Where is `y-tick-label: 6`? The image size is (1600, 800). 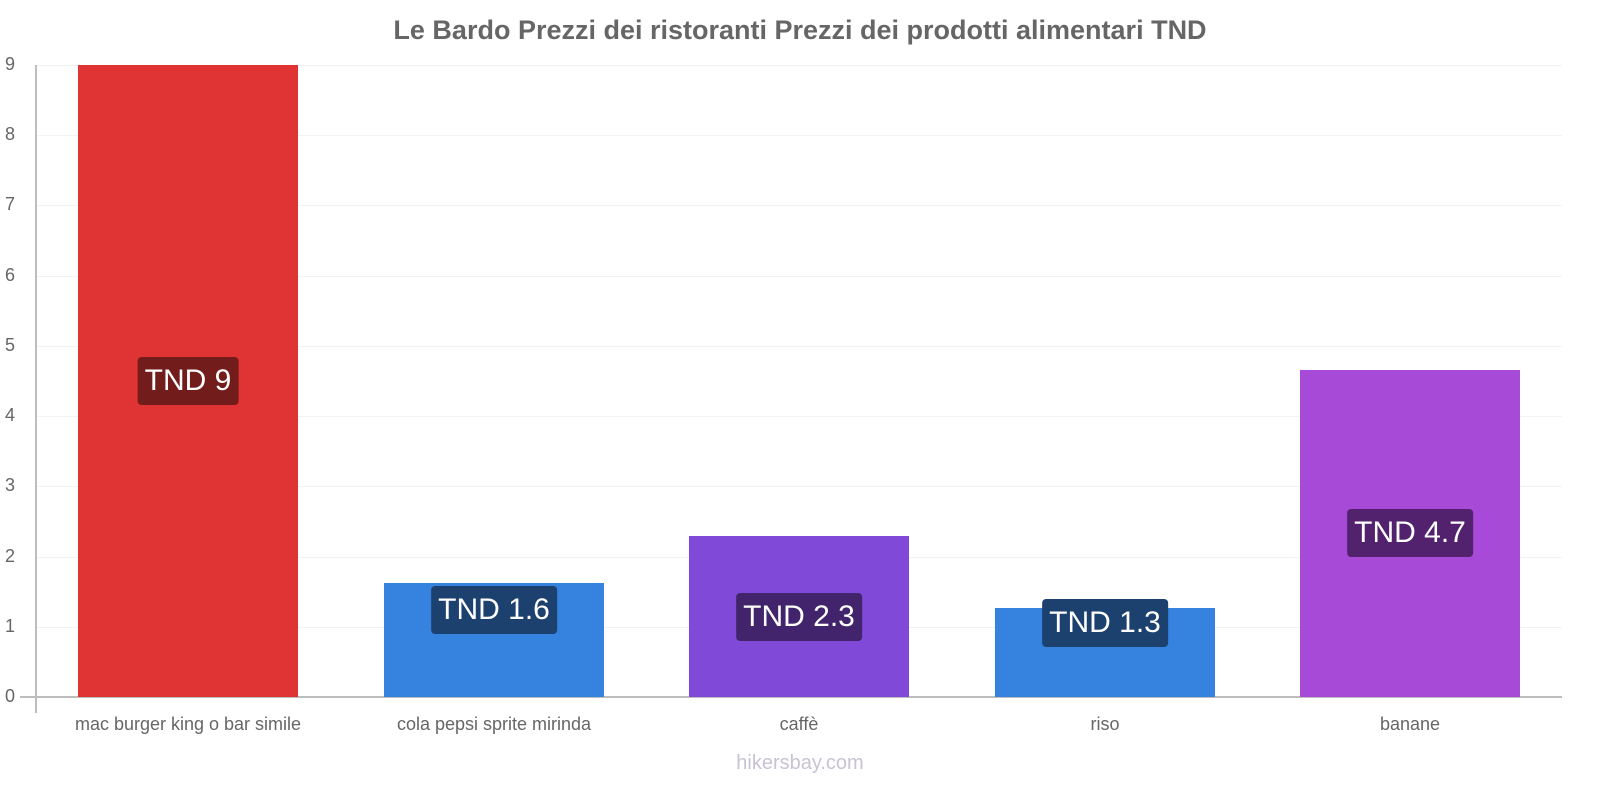 y-tick-label: 6 is located at coordinates (9, 275).